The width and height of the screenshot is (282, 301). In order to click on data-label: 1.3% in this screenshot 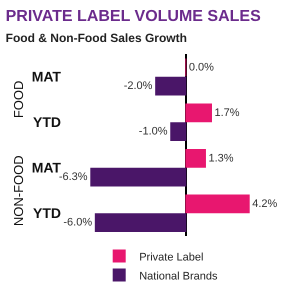, I will do `click(221, 158)`.